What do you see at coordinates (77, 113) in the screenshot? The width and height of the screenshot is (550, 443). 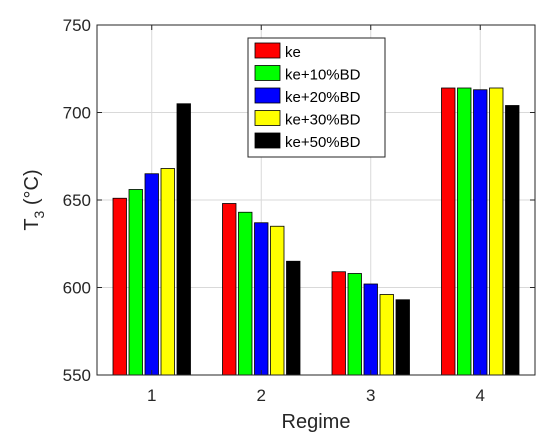 I see `y-tick-label: 700` at bounding box center [77, 113].